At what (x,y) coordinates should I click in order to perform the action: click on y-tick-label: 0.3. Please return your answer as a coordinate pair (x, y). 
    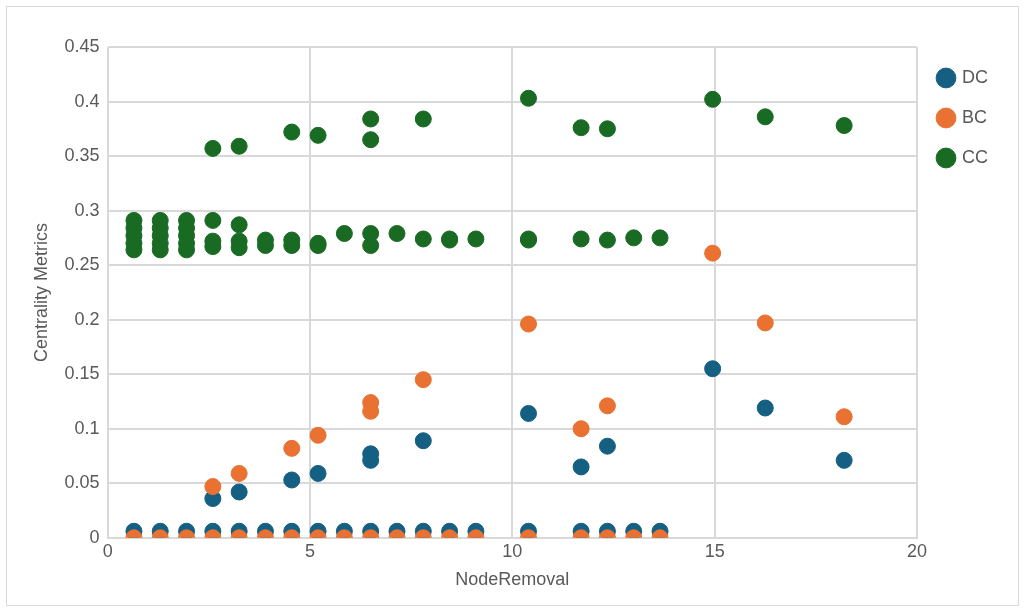
    Looking at the image, I should click on (87, 209).